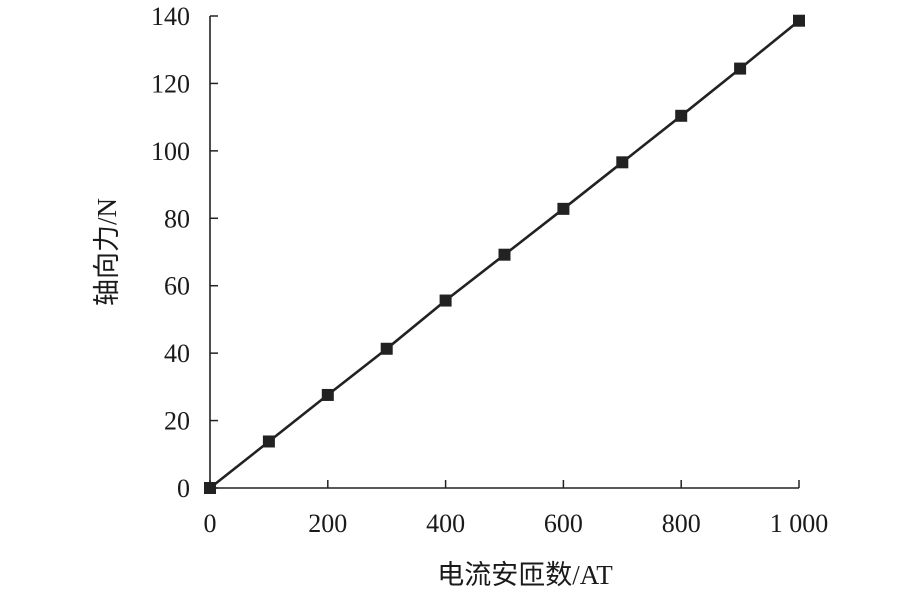 This screenshot has height=601, width=921. What do you see at coordinates (177, 218) in the screenshot?
I see `y-tick-label: 80` at bounding box center [177, 218].